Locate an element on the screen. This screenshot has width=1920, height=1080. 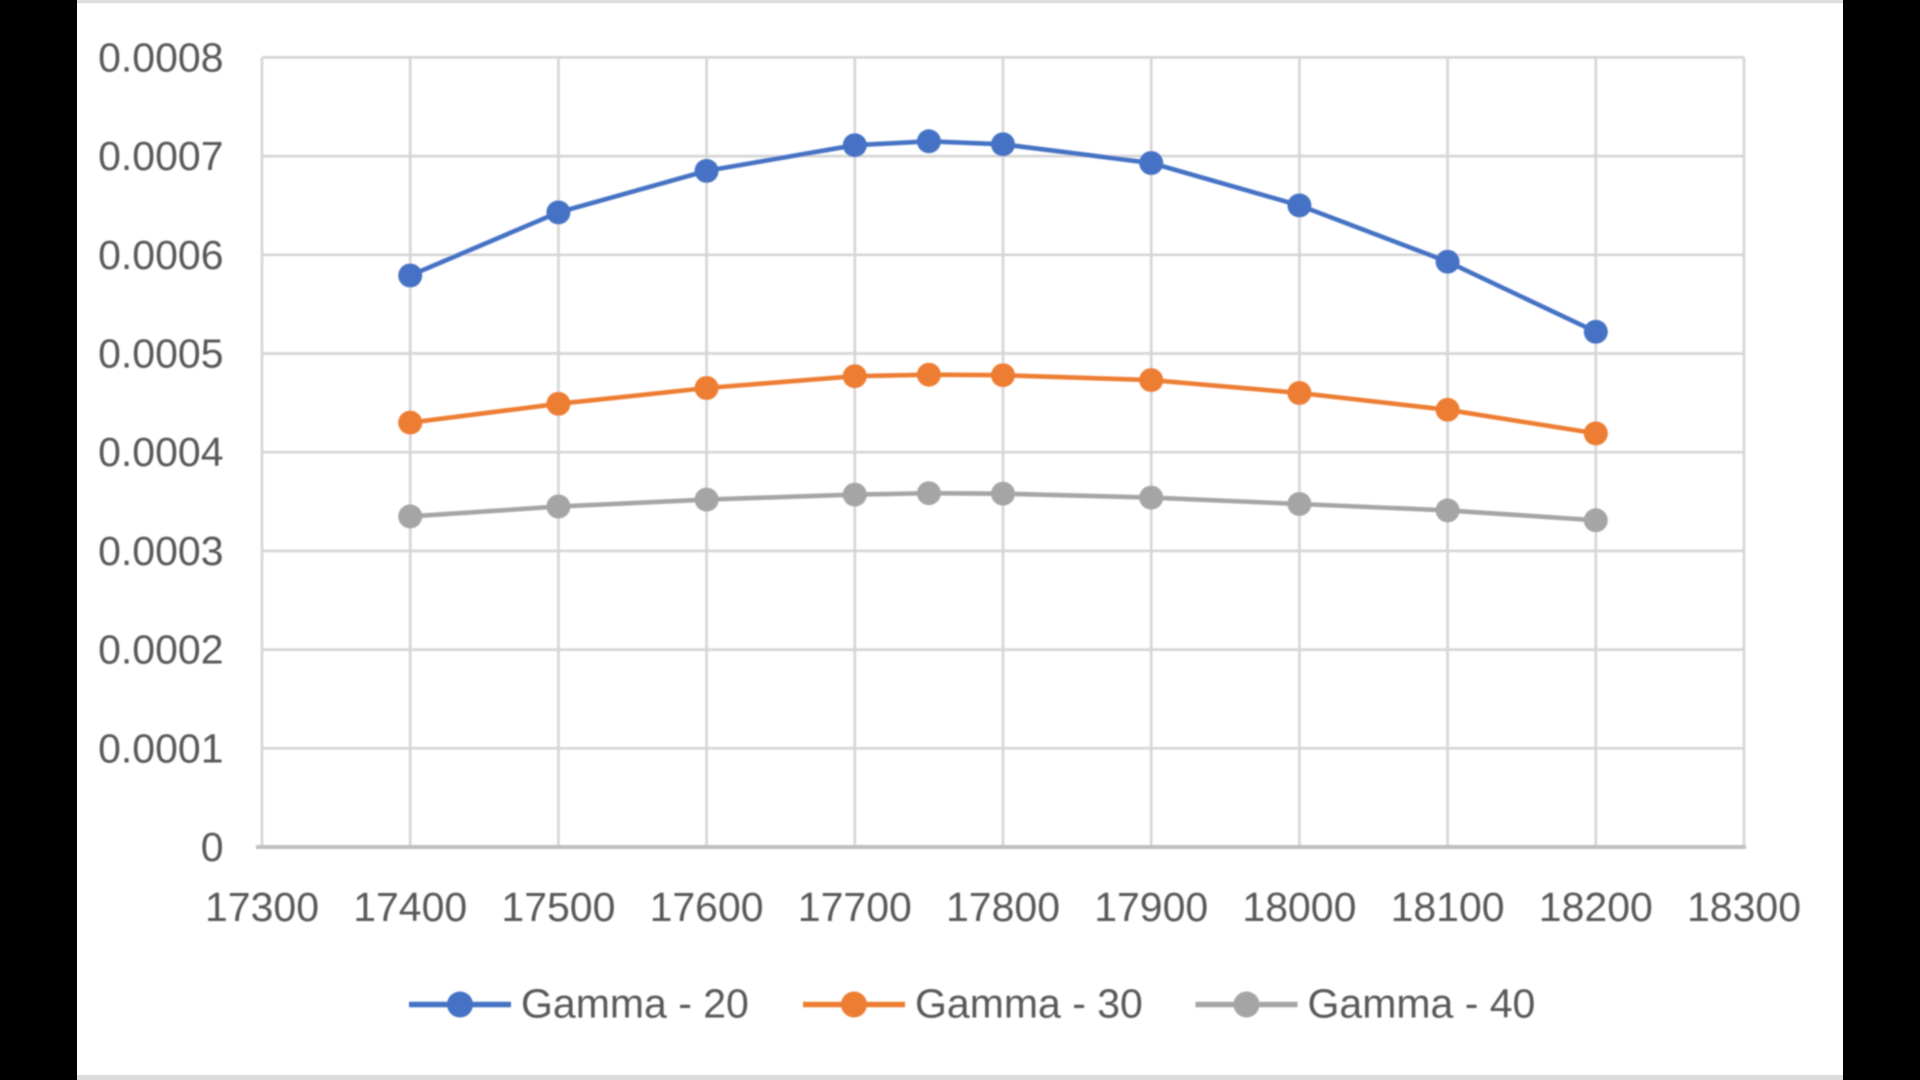
svg-text: 0.0001 is located at coordinates (160, 748).